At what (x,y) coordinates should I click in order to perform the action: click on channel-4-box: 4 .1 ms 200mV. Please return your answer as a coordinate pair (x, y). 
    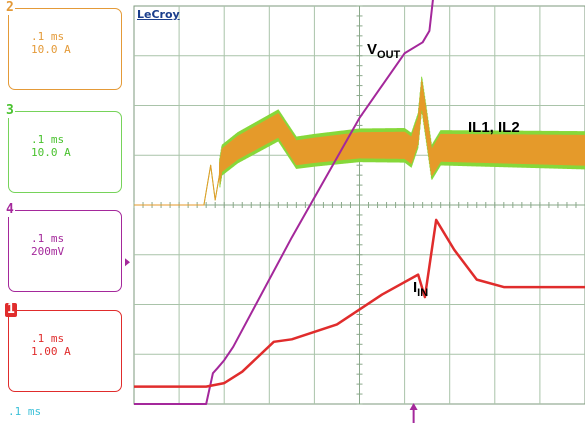
    Looking at the image, I should click on (63, 247).